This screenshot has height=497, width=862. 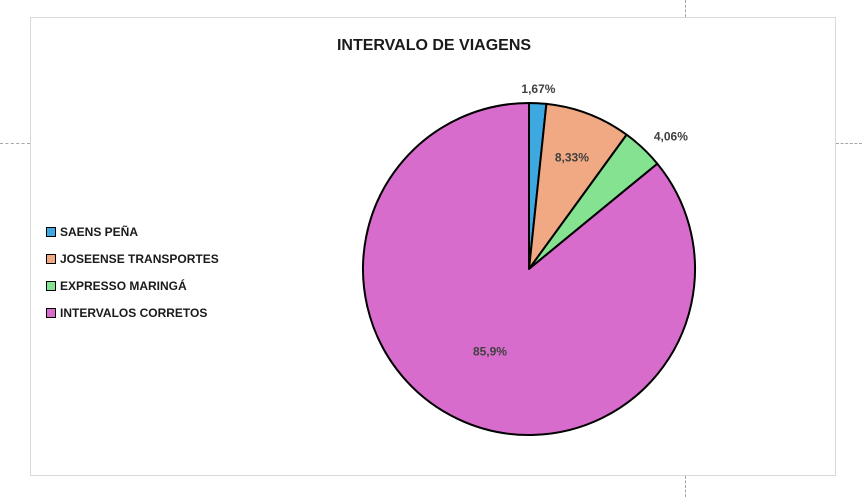 I want to click on data-label-saens-pena: 1,67%, so click(x=538, y=89).